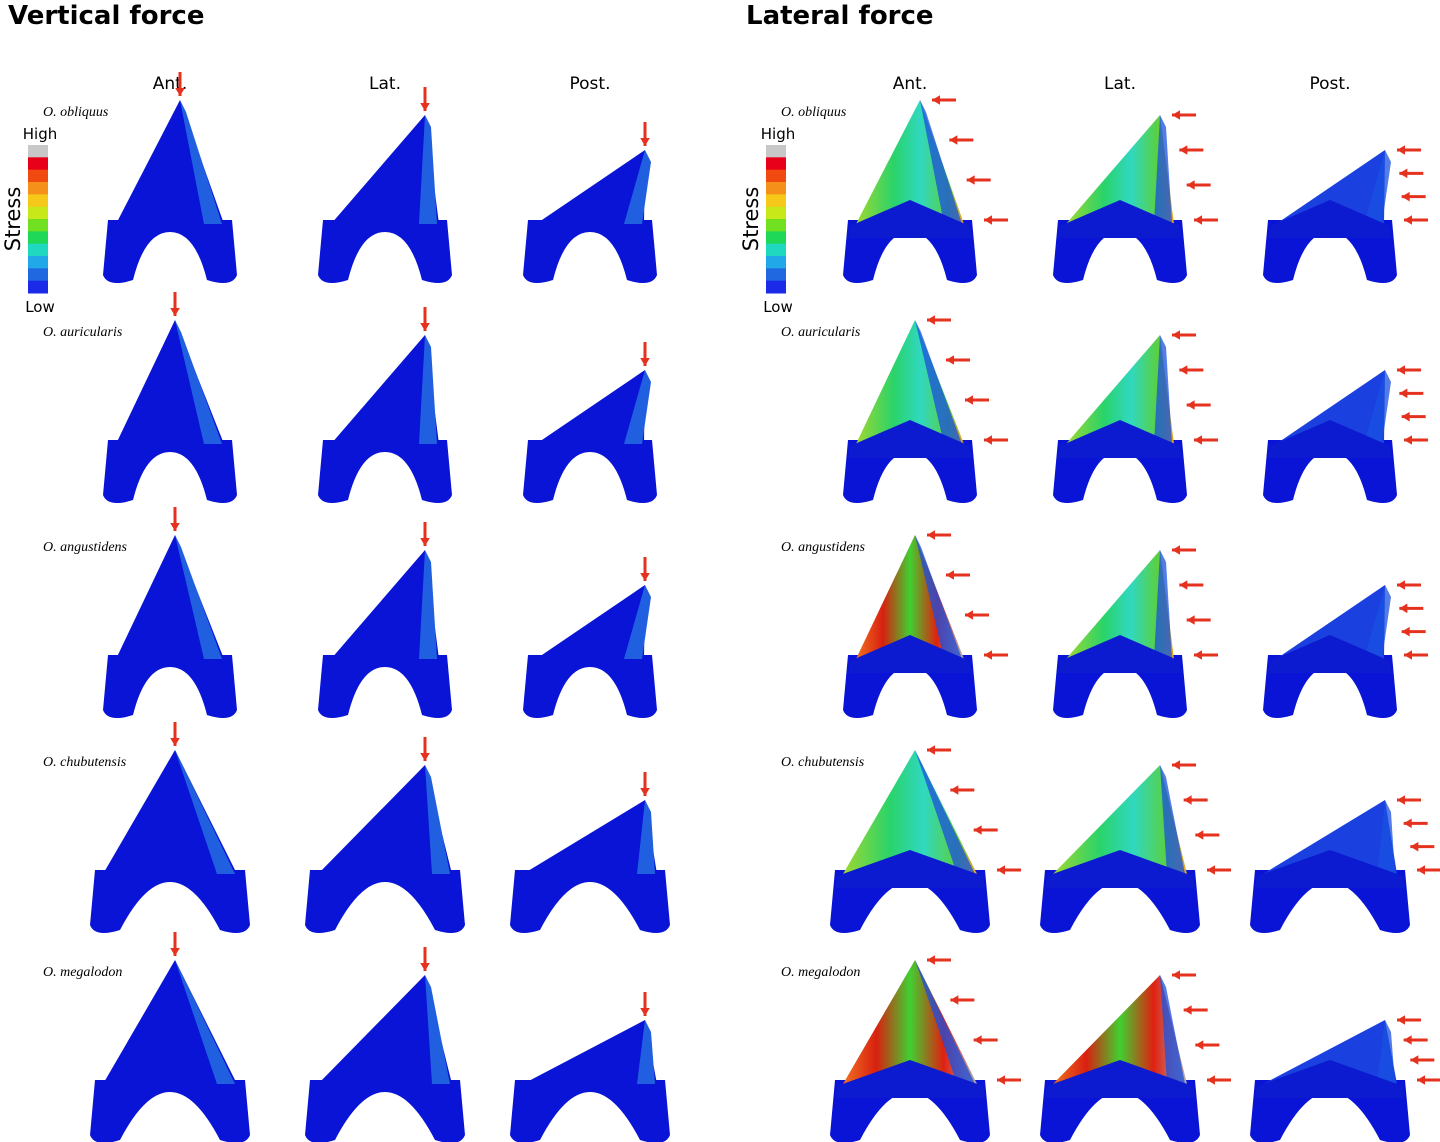  Describe the element at coordinates (820, 972) in the screenshot. I see `species-label: O. megalodon` at that location.